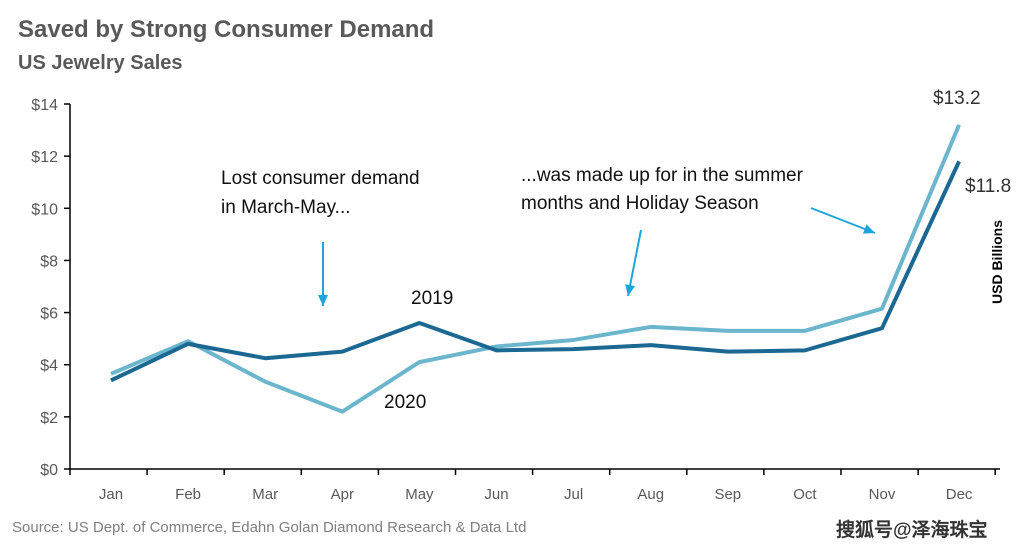 The width and height of the screenshot is (1024, 549). I want to click on y-tick-label: $2, so click(49, 418).